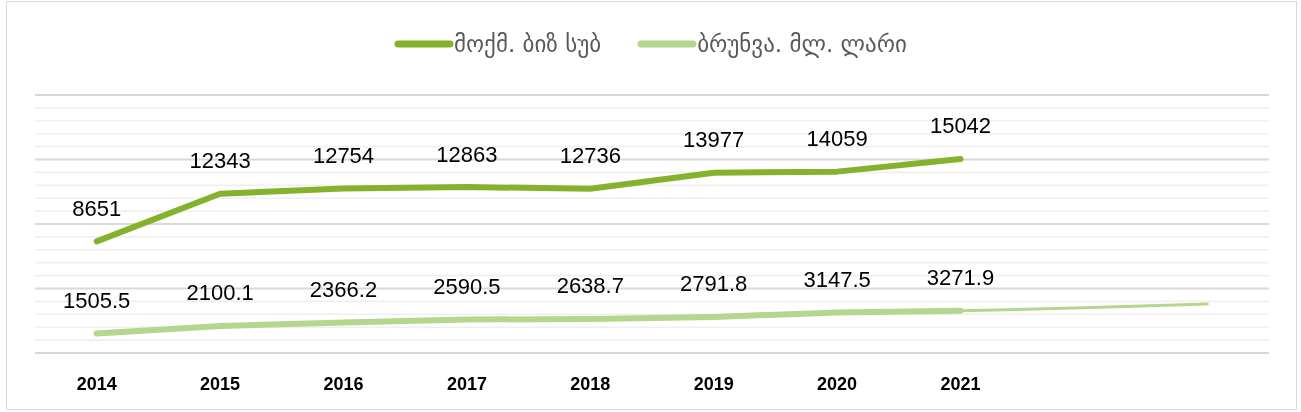 This screenshot has height=412, width=1301. I want to click on data-label: 12863, so click(467, 154).